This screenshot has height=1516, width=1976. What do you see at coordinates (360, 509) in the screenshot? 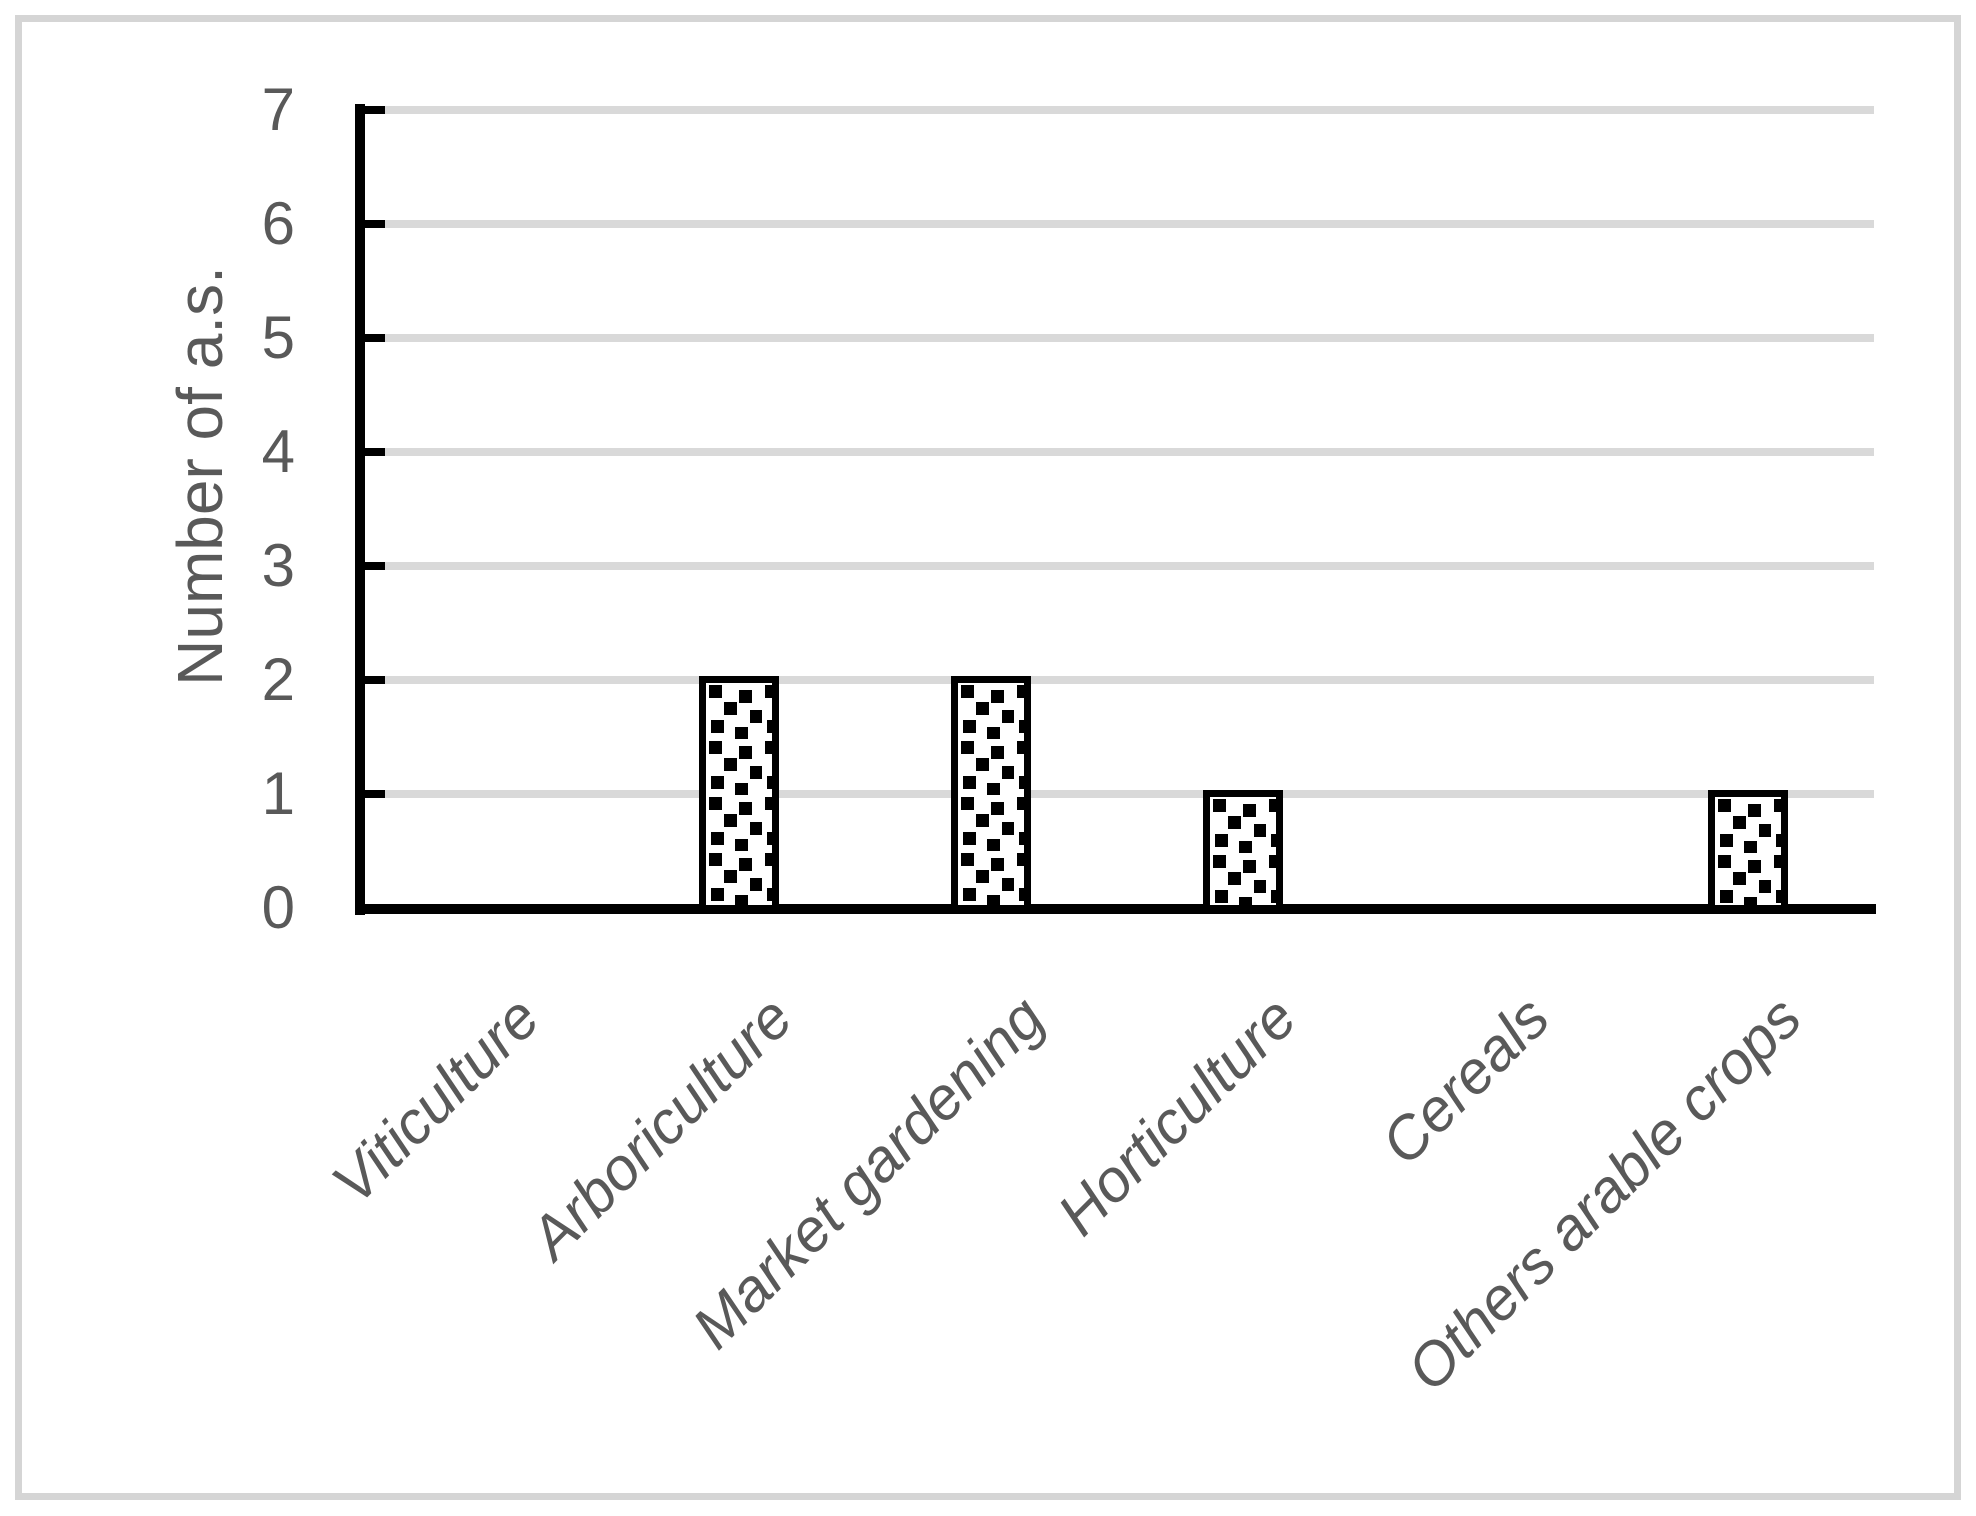
I see `y-axis-line` at bounding box center [360, 509].